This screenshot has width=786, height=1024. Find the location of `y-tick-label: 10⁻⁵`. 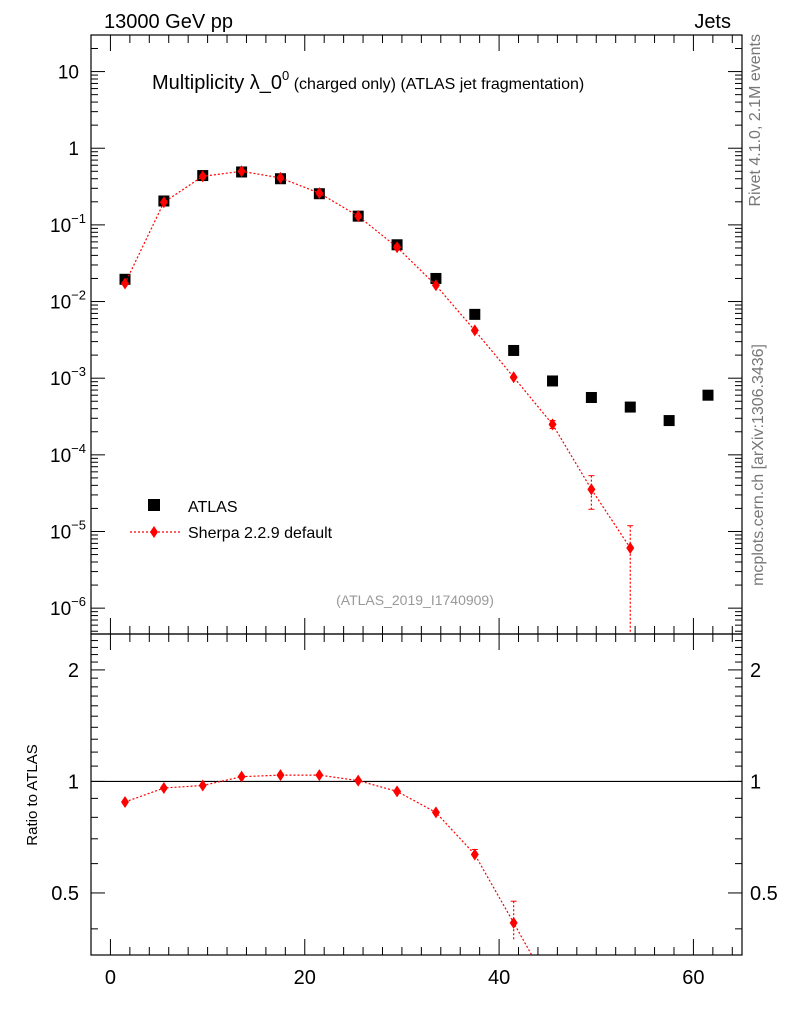

y-tick-label: 10⁻⁵ is located at coordinates (68, 530).